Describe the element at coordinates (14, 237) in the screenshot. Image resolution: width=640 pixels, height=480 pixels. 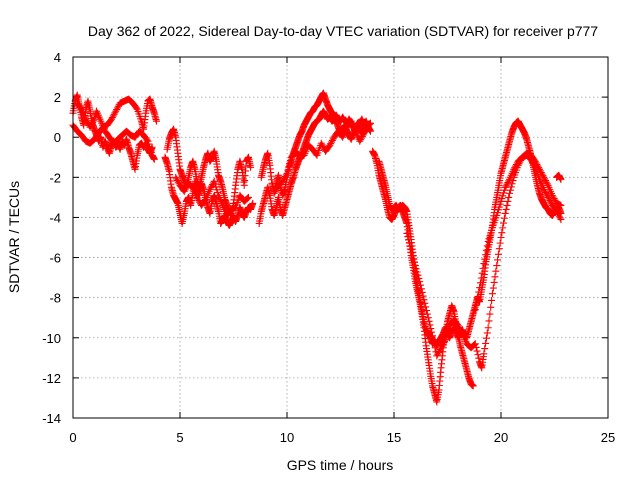
I see `y-axis-label: SDTVAR / TECUs` at that location.